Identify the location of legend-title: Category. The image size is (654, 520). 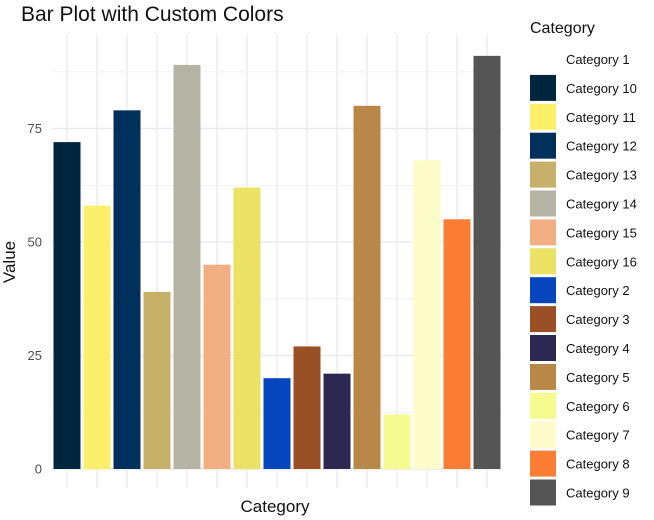
(562, 28).